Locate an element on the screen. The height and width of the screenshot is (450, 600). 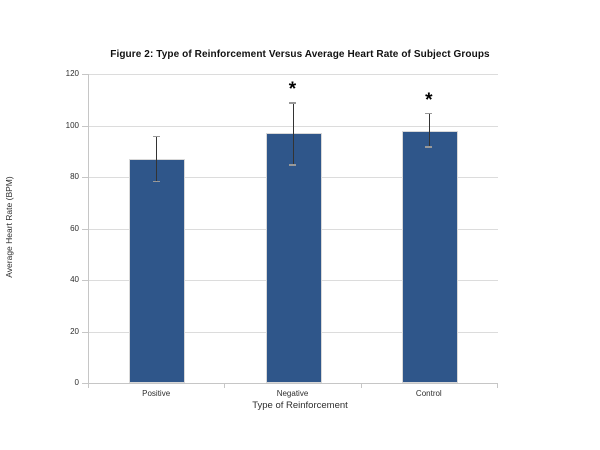
y-tick-label: 0 is located at coordinates (76, 382).